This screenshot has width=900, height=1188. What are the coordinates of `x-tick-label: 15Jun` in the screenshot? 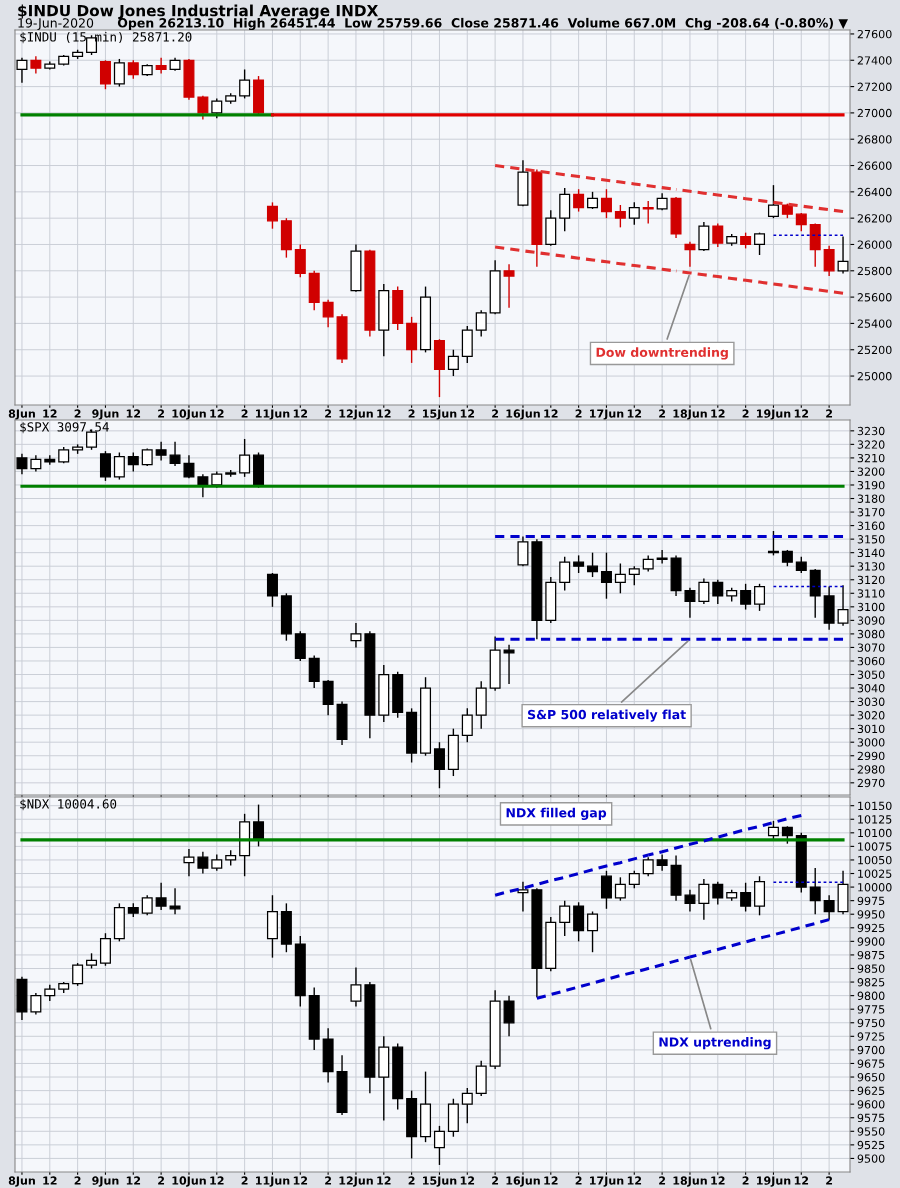 It's located at (440, 1181).